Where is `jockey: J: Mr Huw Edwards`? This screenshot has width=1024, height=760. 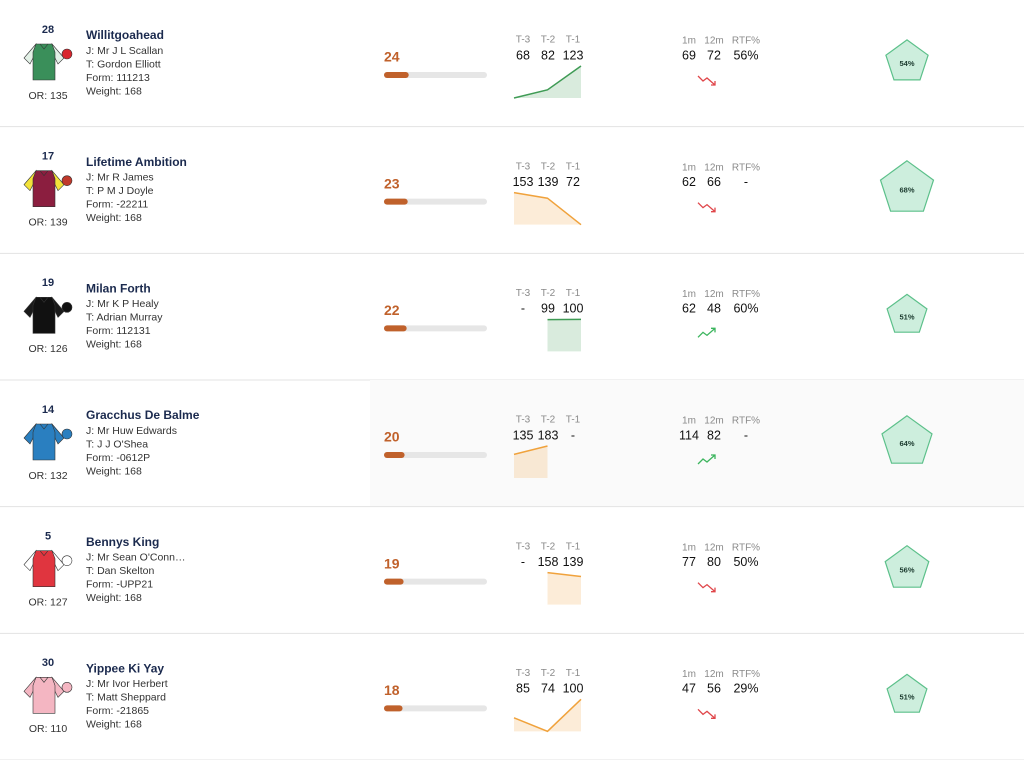 jockey: J: Mr Huw Edwards is located at coordinates (131, 431).